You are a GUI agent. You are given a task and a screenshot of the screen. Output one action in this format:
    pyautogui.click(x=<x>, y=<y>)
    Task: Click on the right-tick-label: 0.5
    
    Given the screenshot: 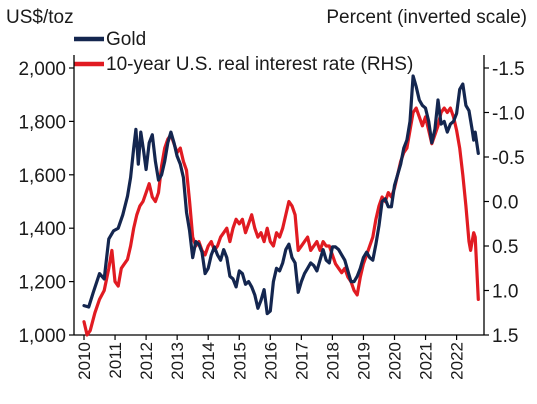 What is the action you would take?
    pyautogui.click(x=505, y=247)
    